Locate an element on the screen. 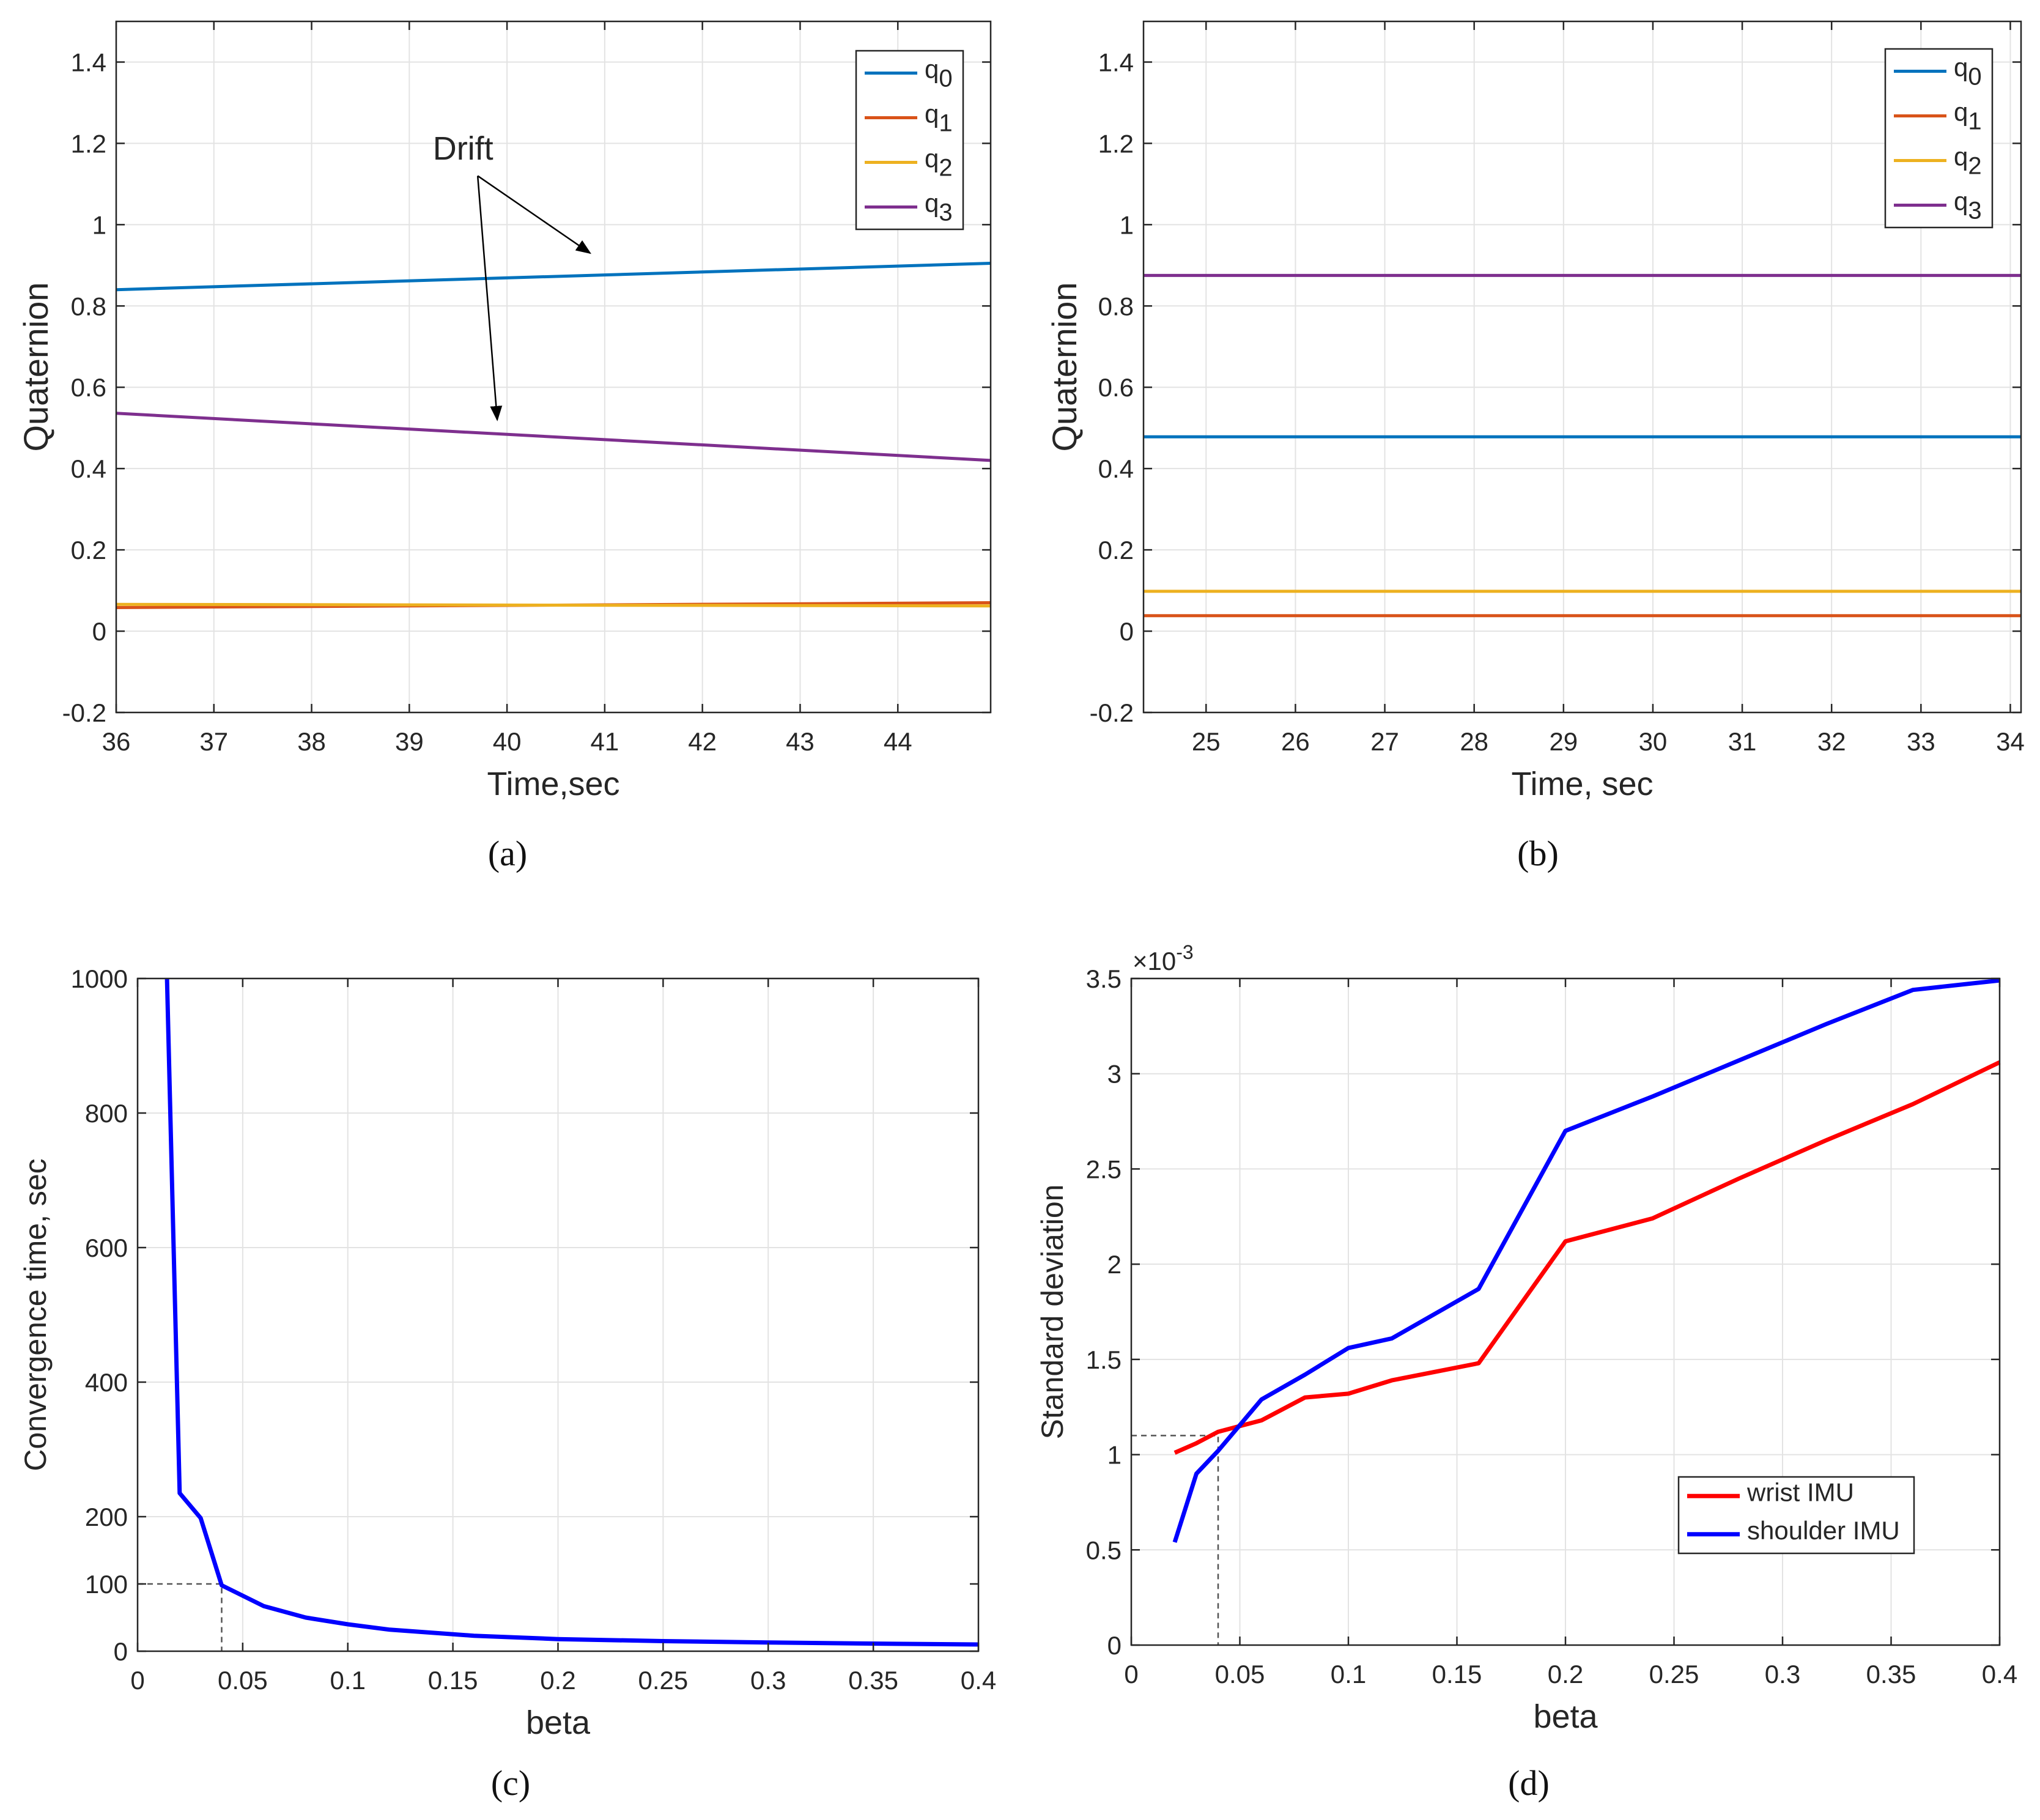 Image resolution: width=2040 pixels, height=1820 pixels. legend-entry: q0 is located at coordinates (939, 73).